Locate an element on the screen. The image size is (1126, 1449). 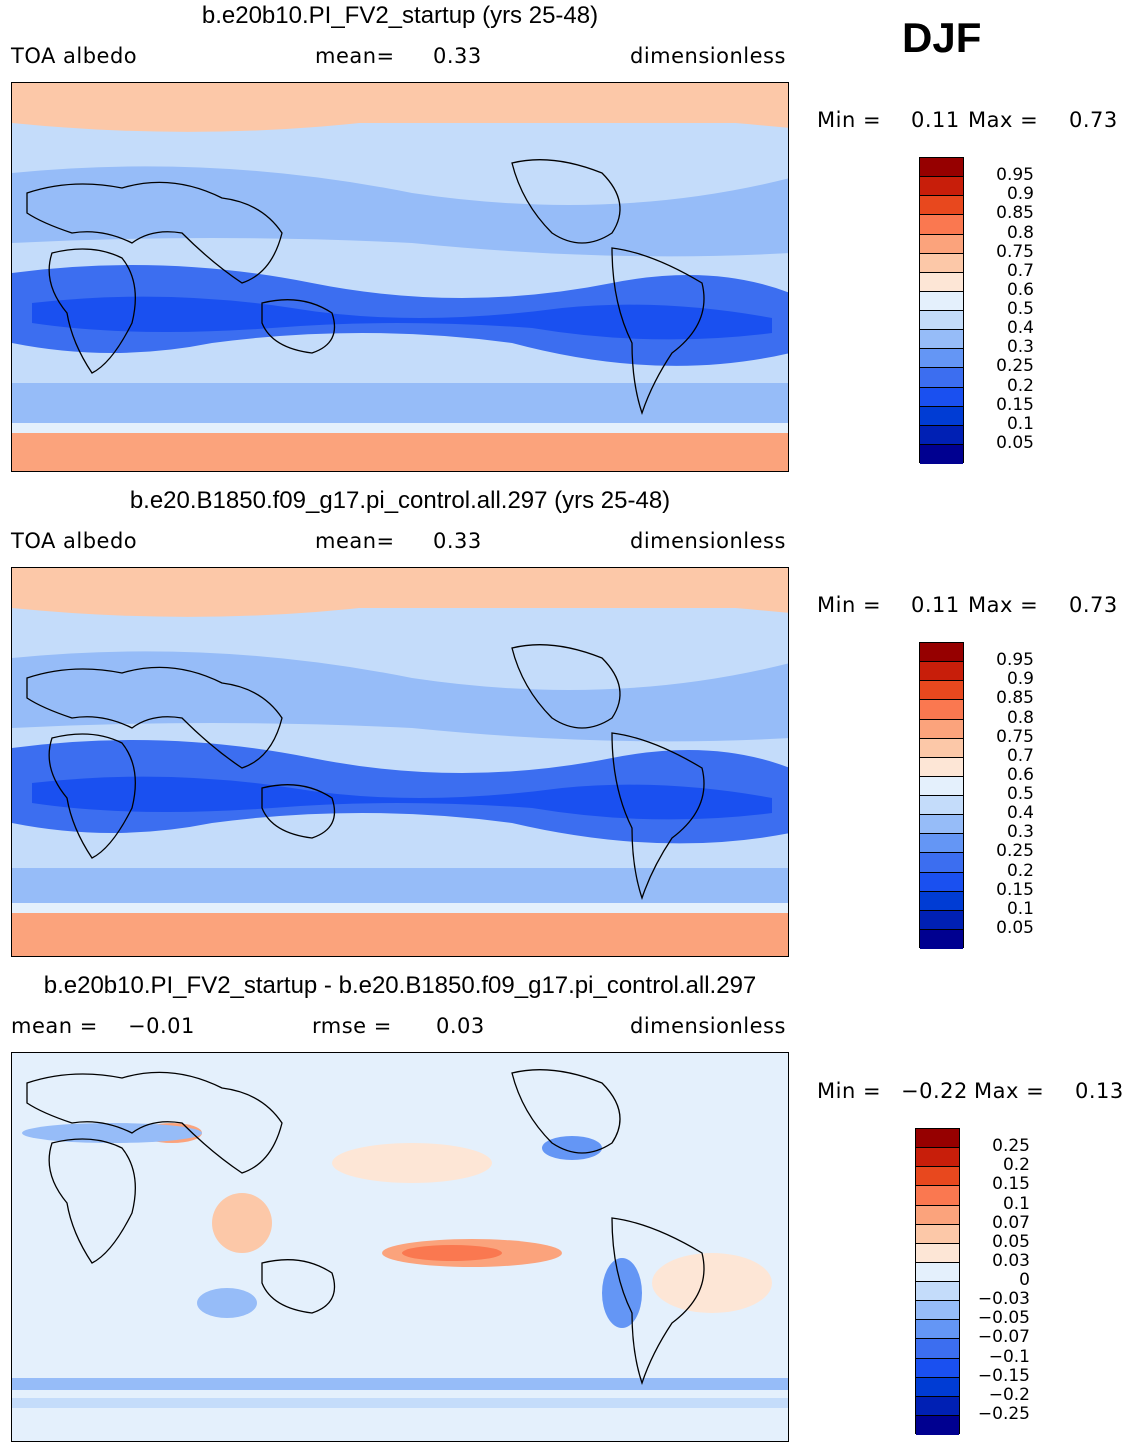
panel-3-units: dimensionless is located at coordinates (708, 1026).